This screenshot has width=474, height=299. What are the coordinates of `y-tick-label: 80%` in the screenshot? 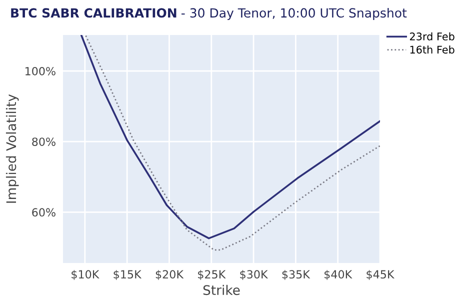 It's located at (44, 142).